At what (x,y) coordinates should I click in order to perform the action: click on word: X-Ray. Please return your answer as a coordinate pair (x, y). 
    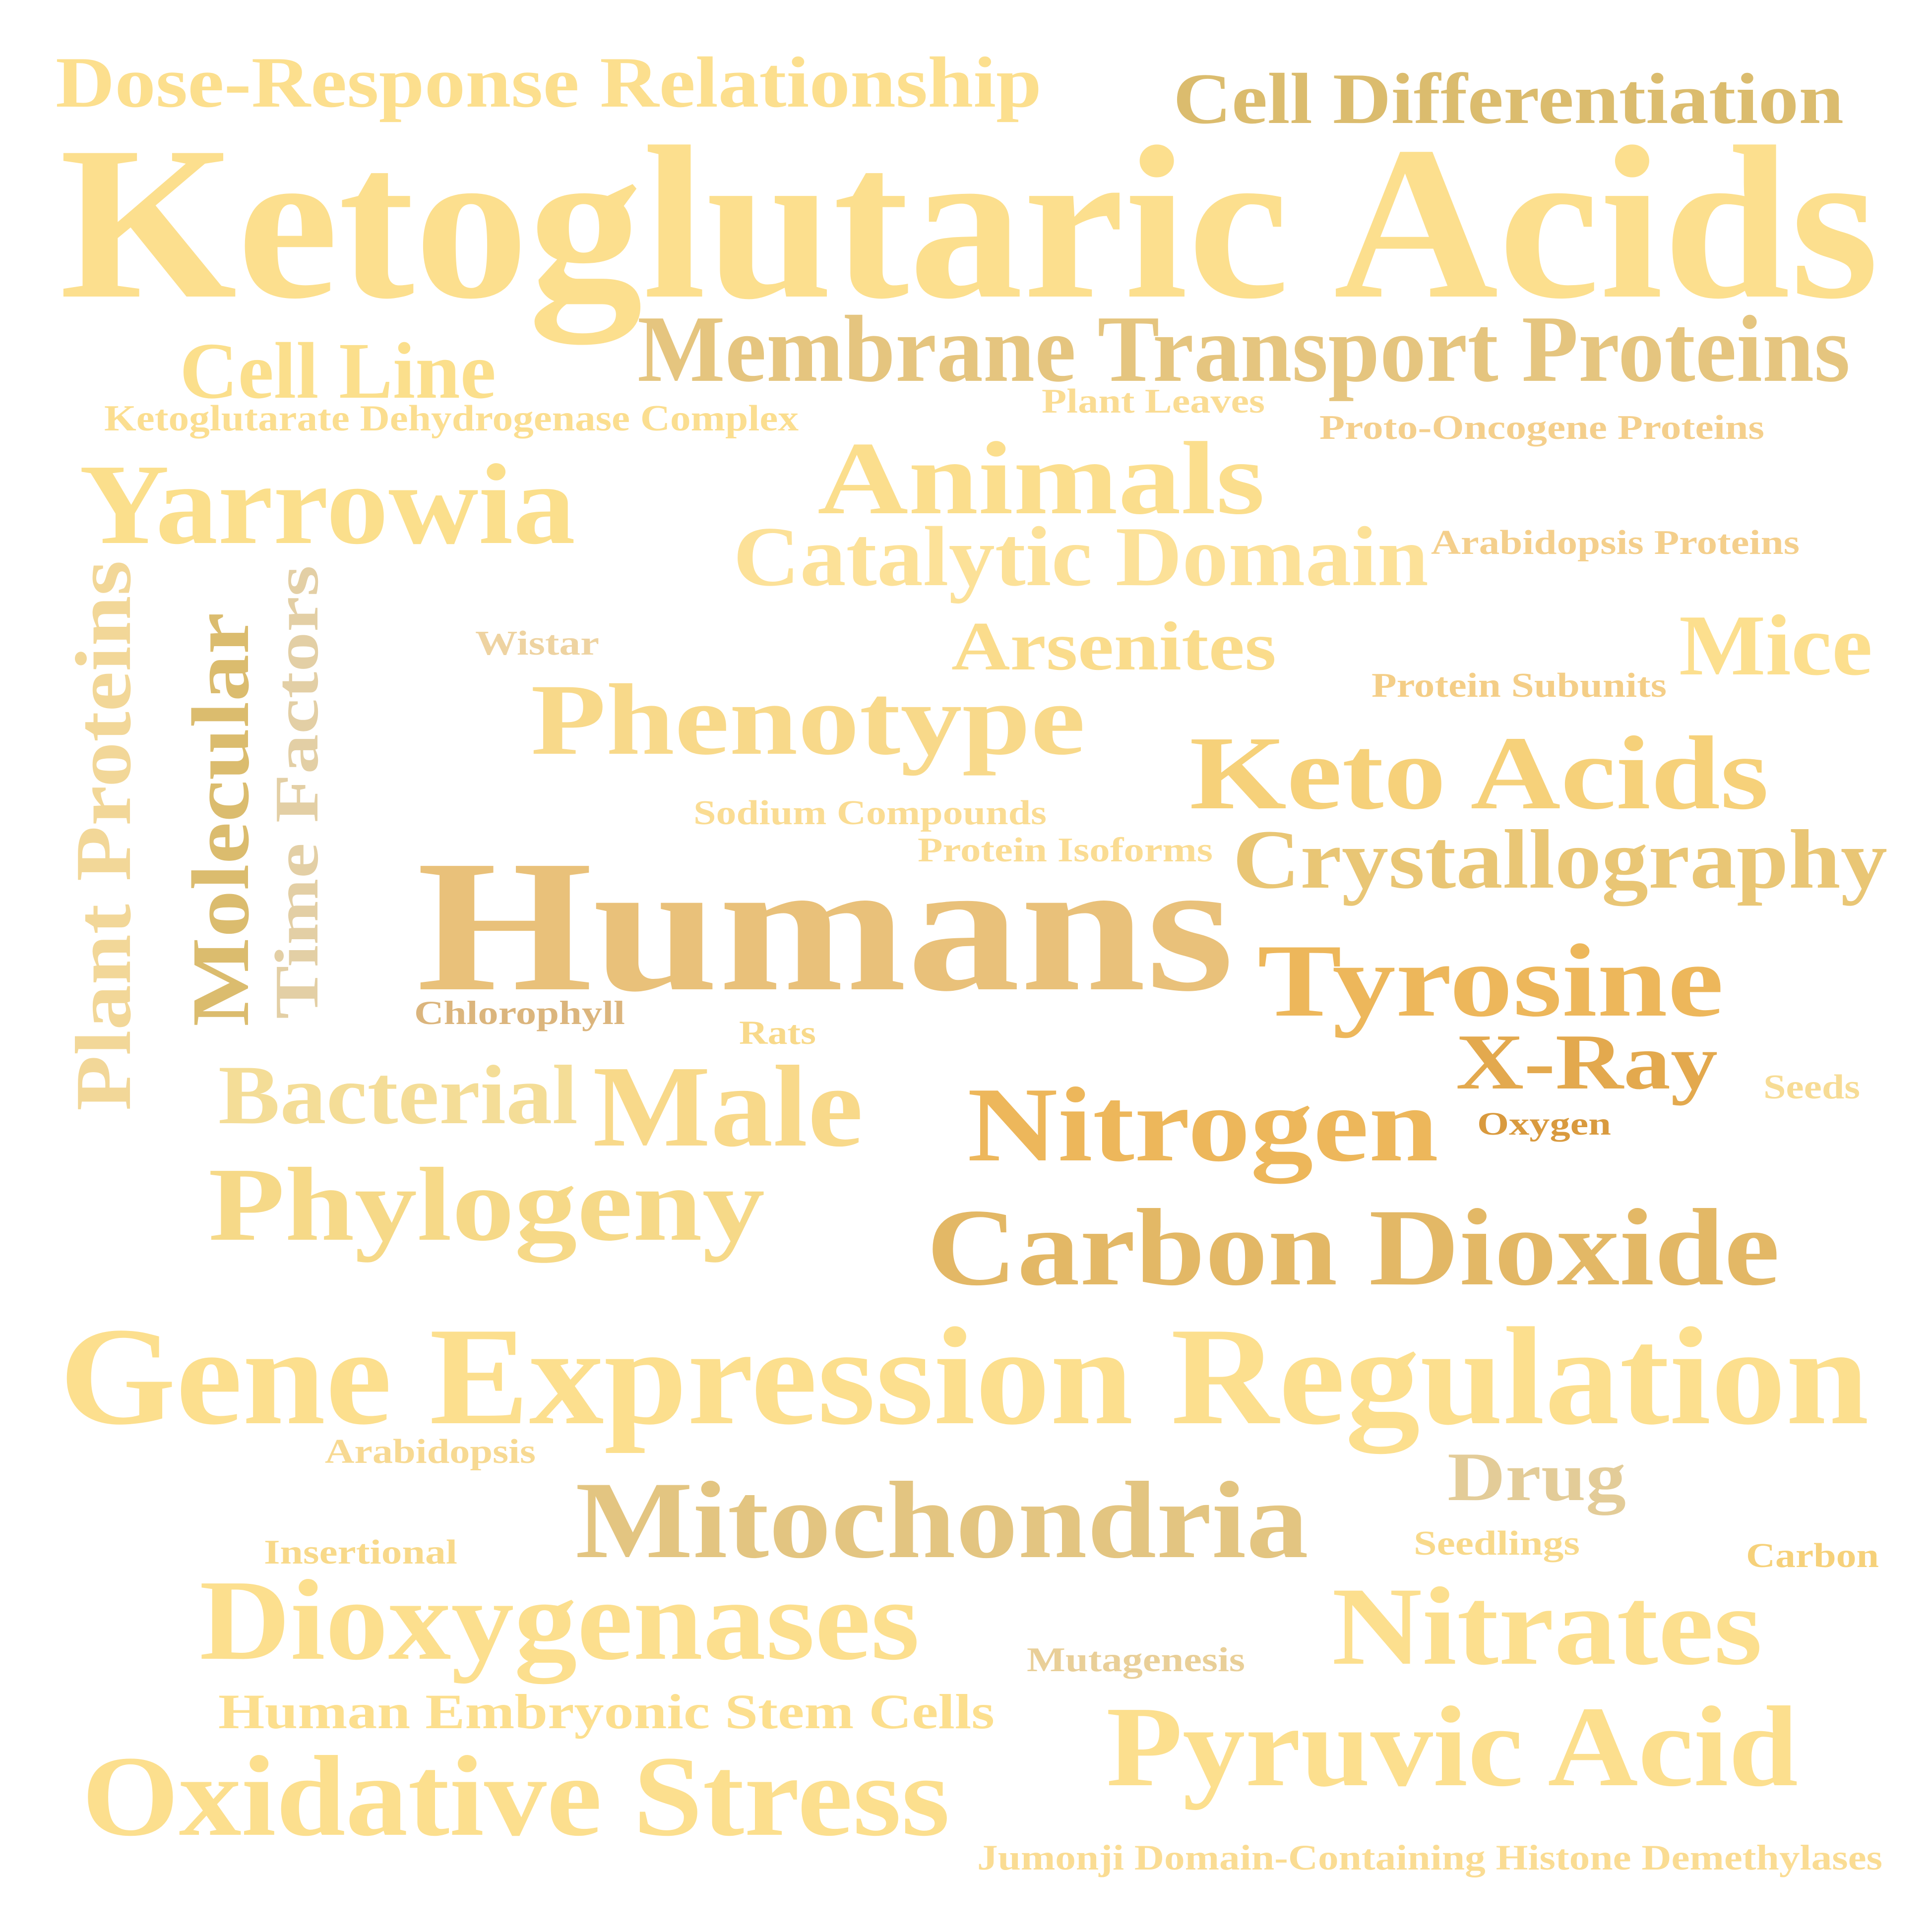
    Looking at the image, I should click on (1587, 1062).